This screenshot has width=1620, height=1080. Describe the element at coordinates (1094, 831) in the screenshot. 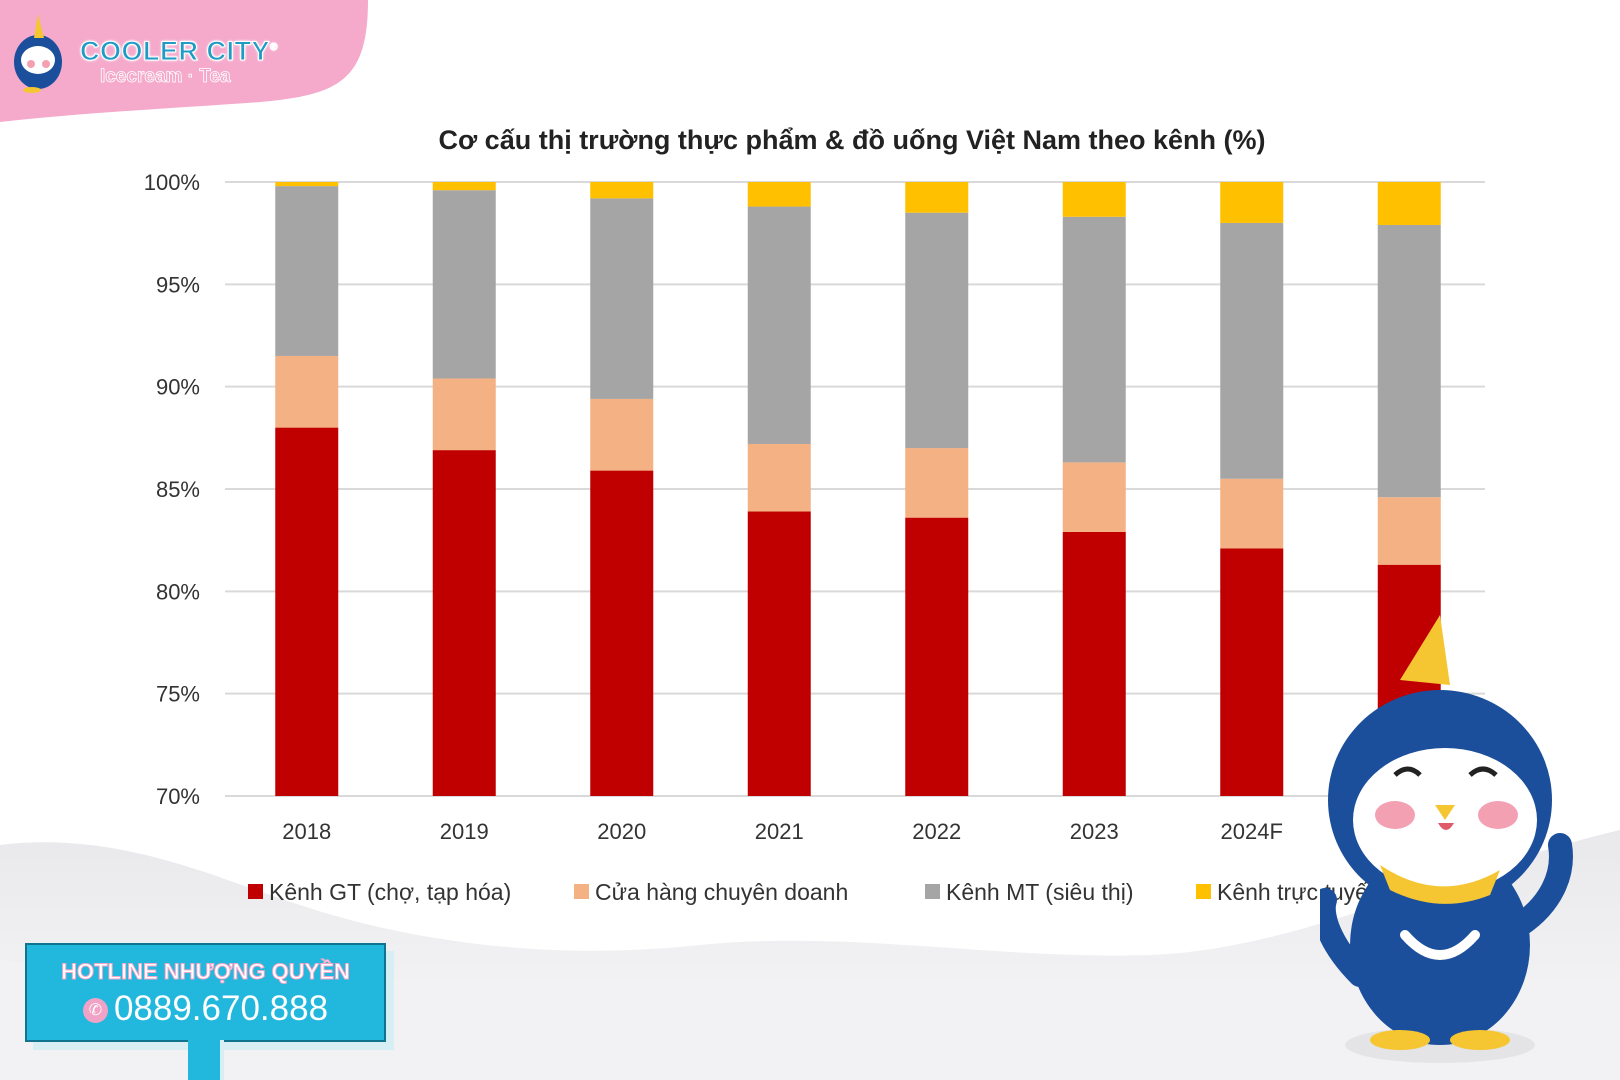

I see `x-tick-label: 2023` at that location.